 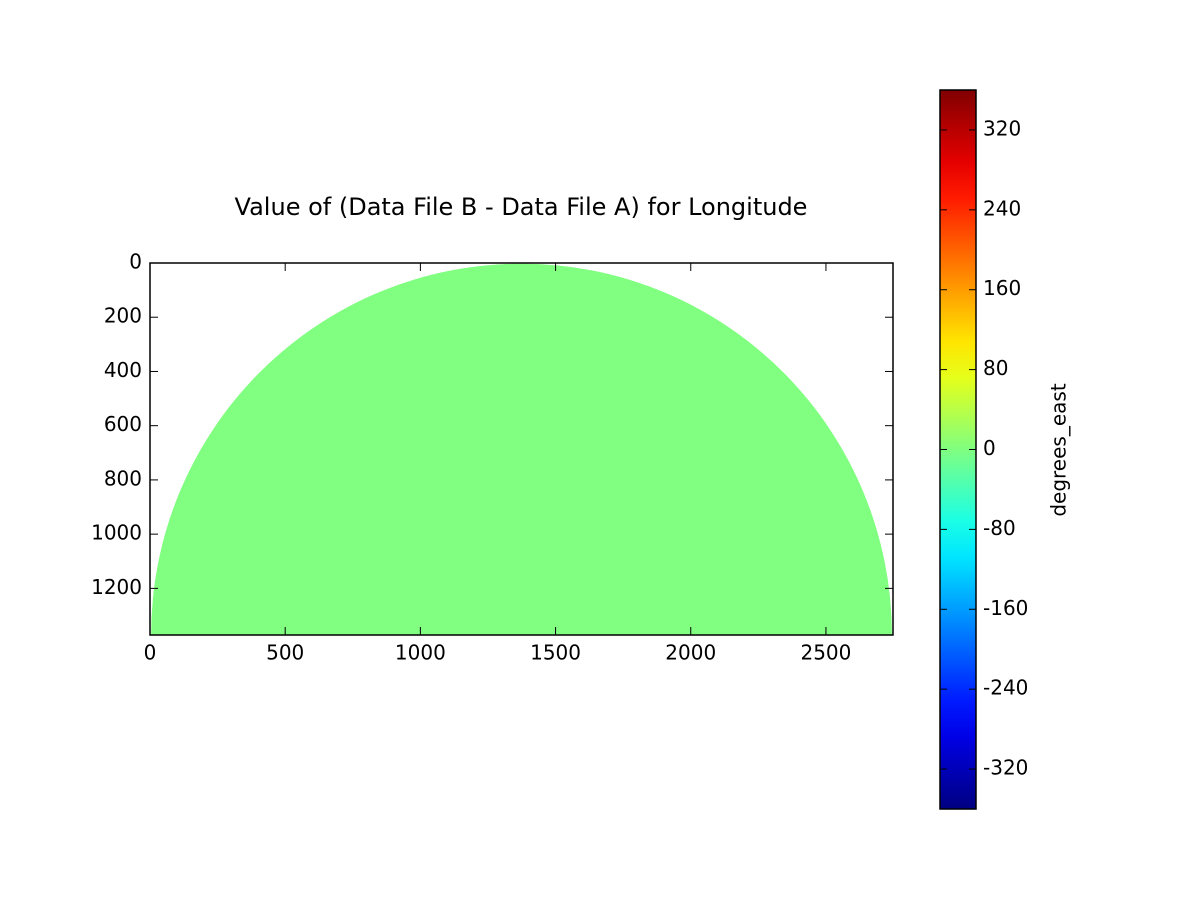 What do you see at coordinates (1005, 768) in the screenshot?
I see `colorbar-tick-label: -320` at bounding box center [1005, 768].